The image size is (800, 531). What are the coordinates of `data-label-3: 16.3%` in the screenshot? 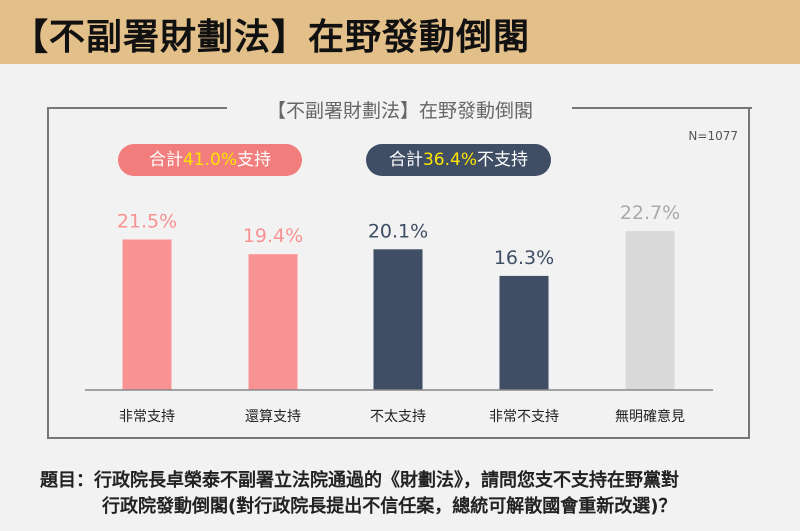 It's located at (524, 258).